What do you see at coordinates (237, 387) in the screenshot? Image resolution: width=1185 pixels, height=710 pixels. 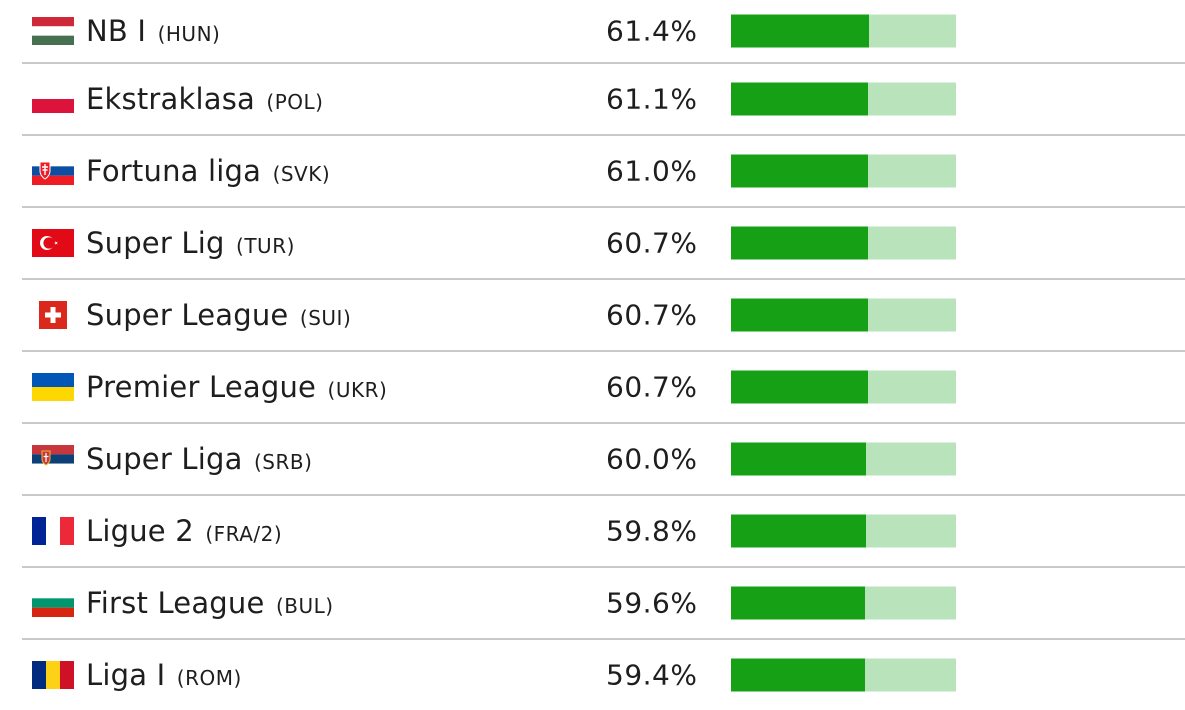 I see `league-name: Premier League (UKR)` at bounding box center [237, 387].